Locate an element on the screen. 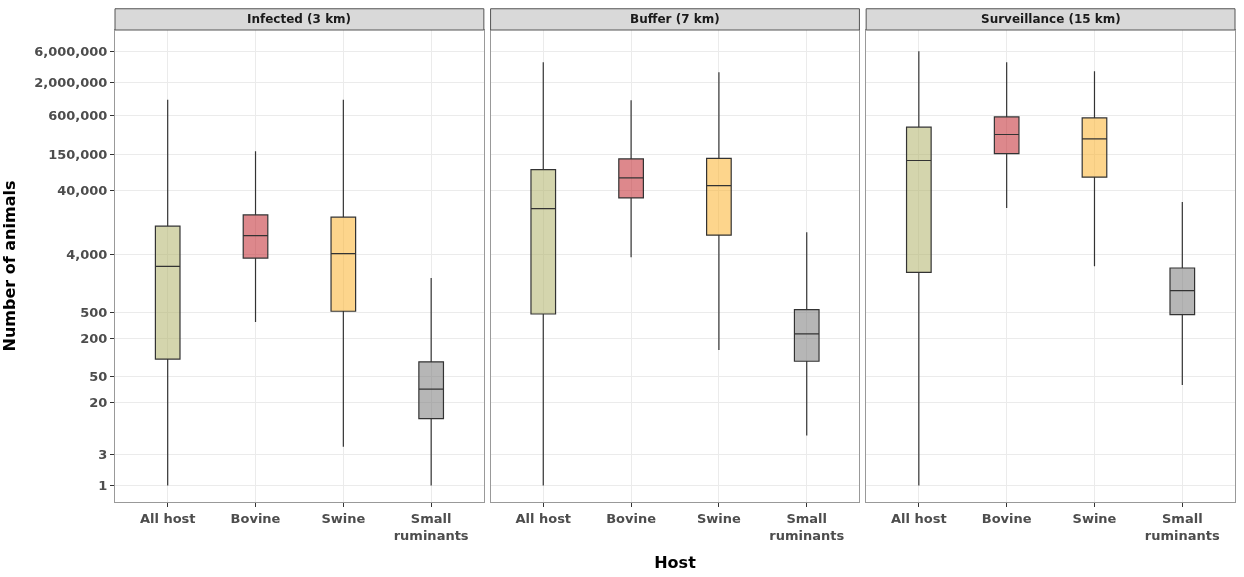  y-tick-label: 40,000 is located at coordinates (82, 191).